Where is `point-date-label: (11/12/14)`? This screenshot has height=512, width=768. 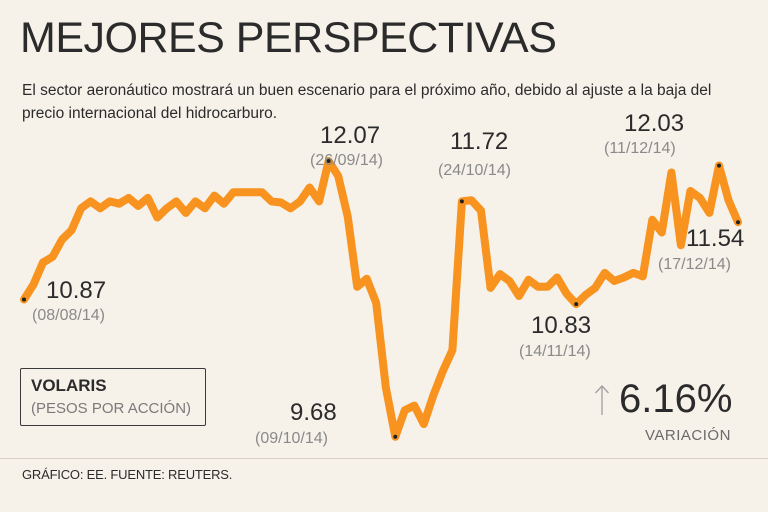
point-date-label: (11/12/14) is located at coordinates (640, 148).